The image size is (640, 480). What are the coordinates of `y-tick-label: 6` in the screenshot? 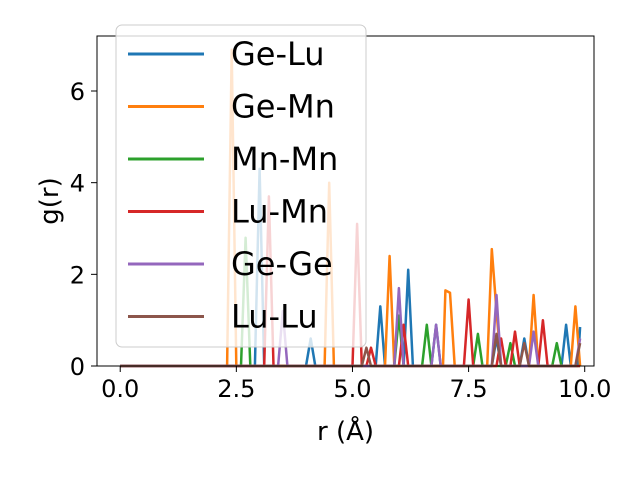 It's located at (77, 92).